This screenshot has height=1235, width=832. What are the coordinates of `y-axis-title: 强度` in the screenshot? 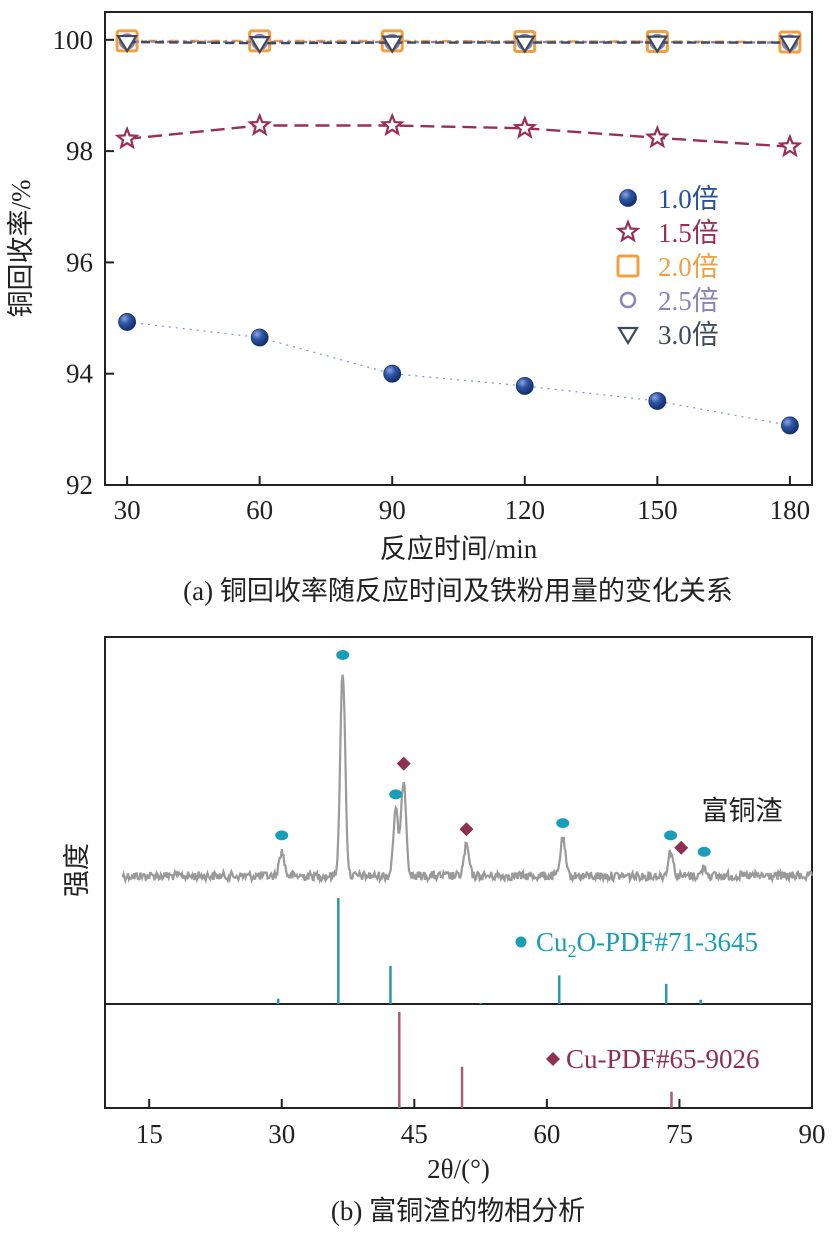 It's located at (77, 870).